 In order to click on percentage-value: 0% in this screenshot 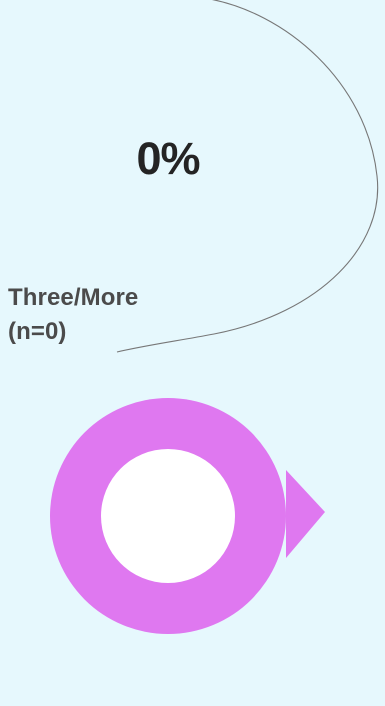, I will do `click(168, 158)`.